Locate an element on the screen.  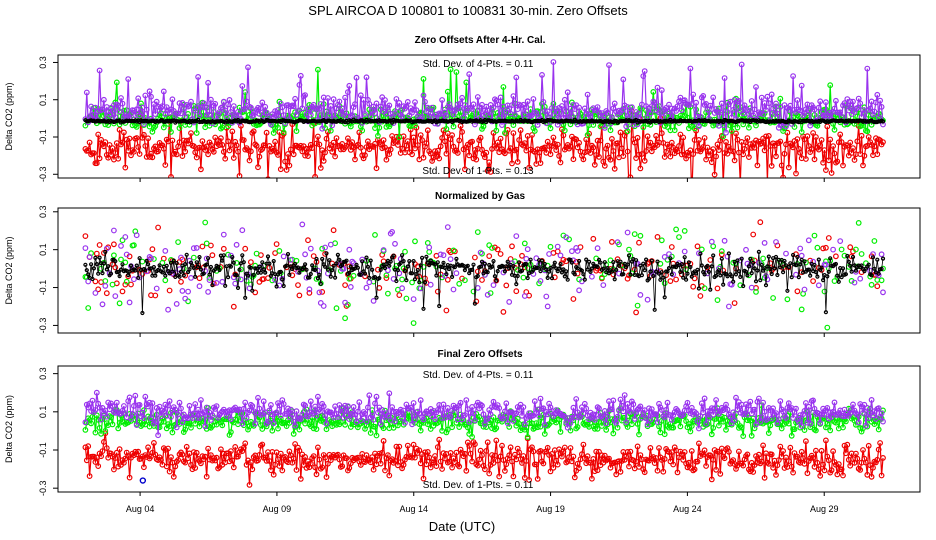
panel-title: Normalized by Gas is located at coordinates (480, 196).